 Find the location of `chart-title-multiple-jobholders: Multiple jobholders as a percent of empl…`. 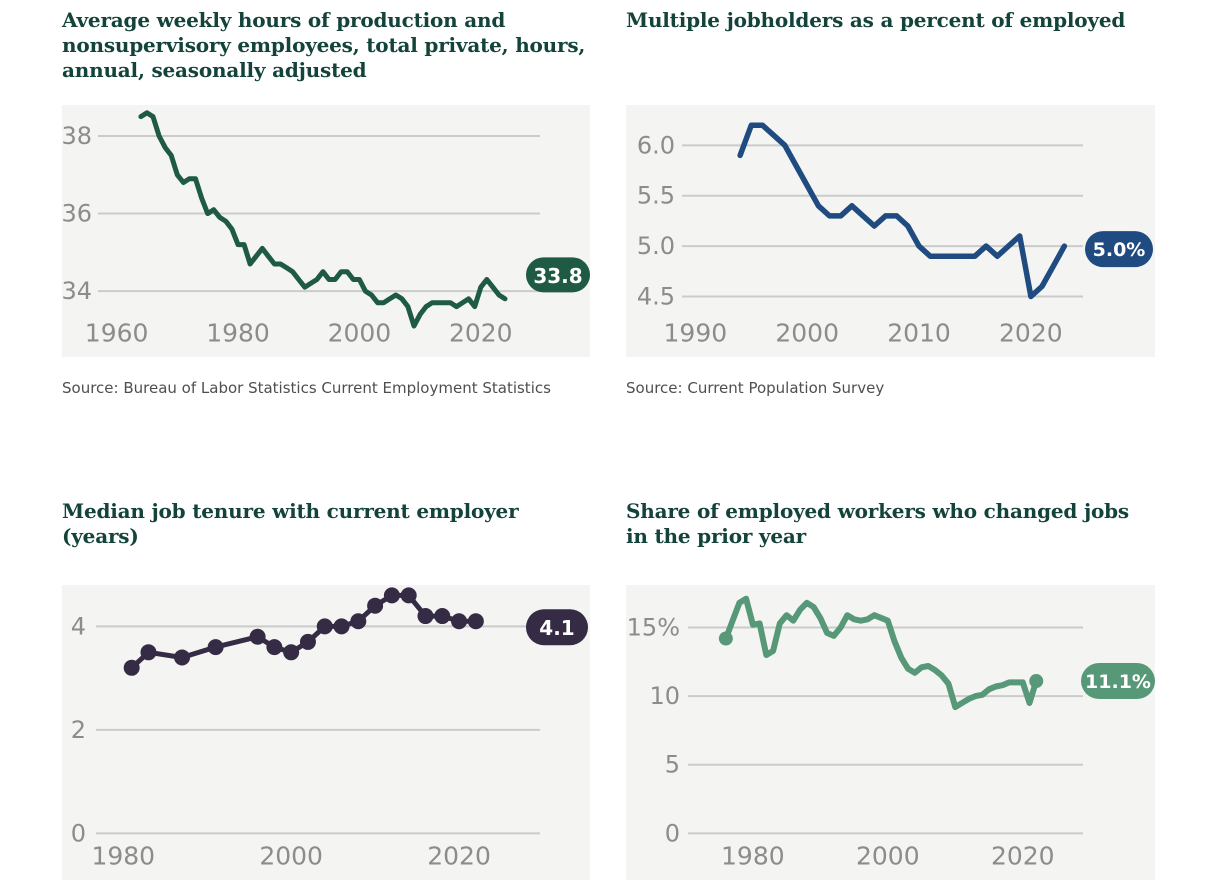

chart-title-multiple-jobholders: Multiple jobholders as a percent of empl… is located at coordinates (876, 20).